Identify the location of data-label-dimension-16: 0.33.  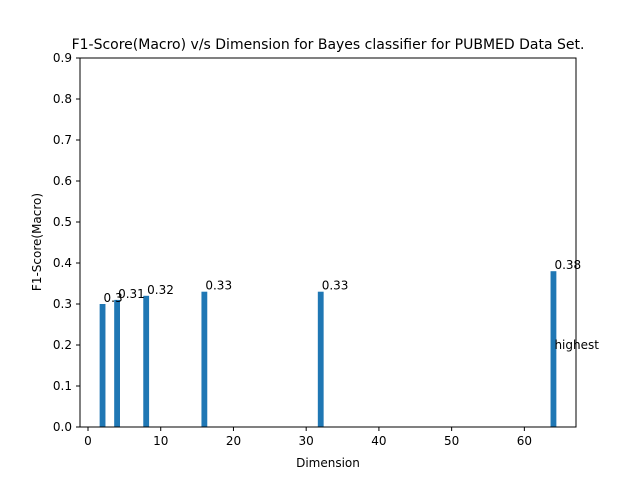
(218, 286).